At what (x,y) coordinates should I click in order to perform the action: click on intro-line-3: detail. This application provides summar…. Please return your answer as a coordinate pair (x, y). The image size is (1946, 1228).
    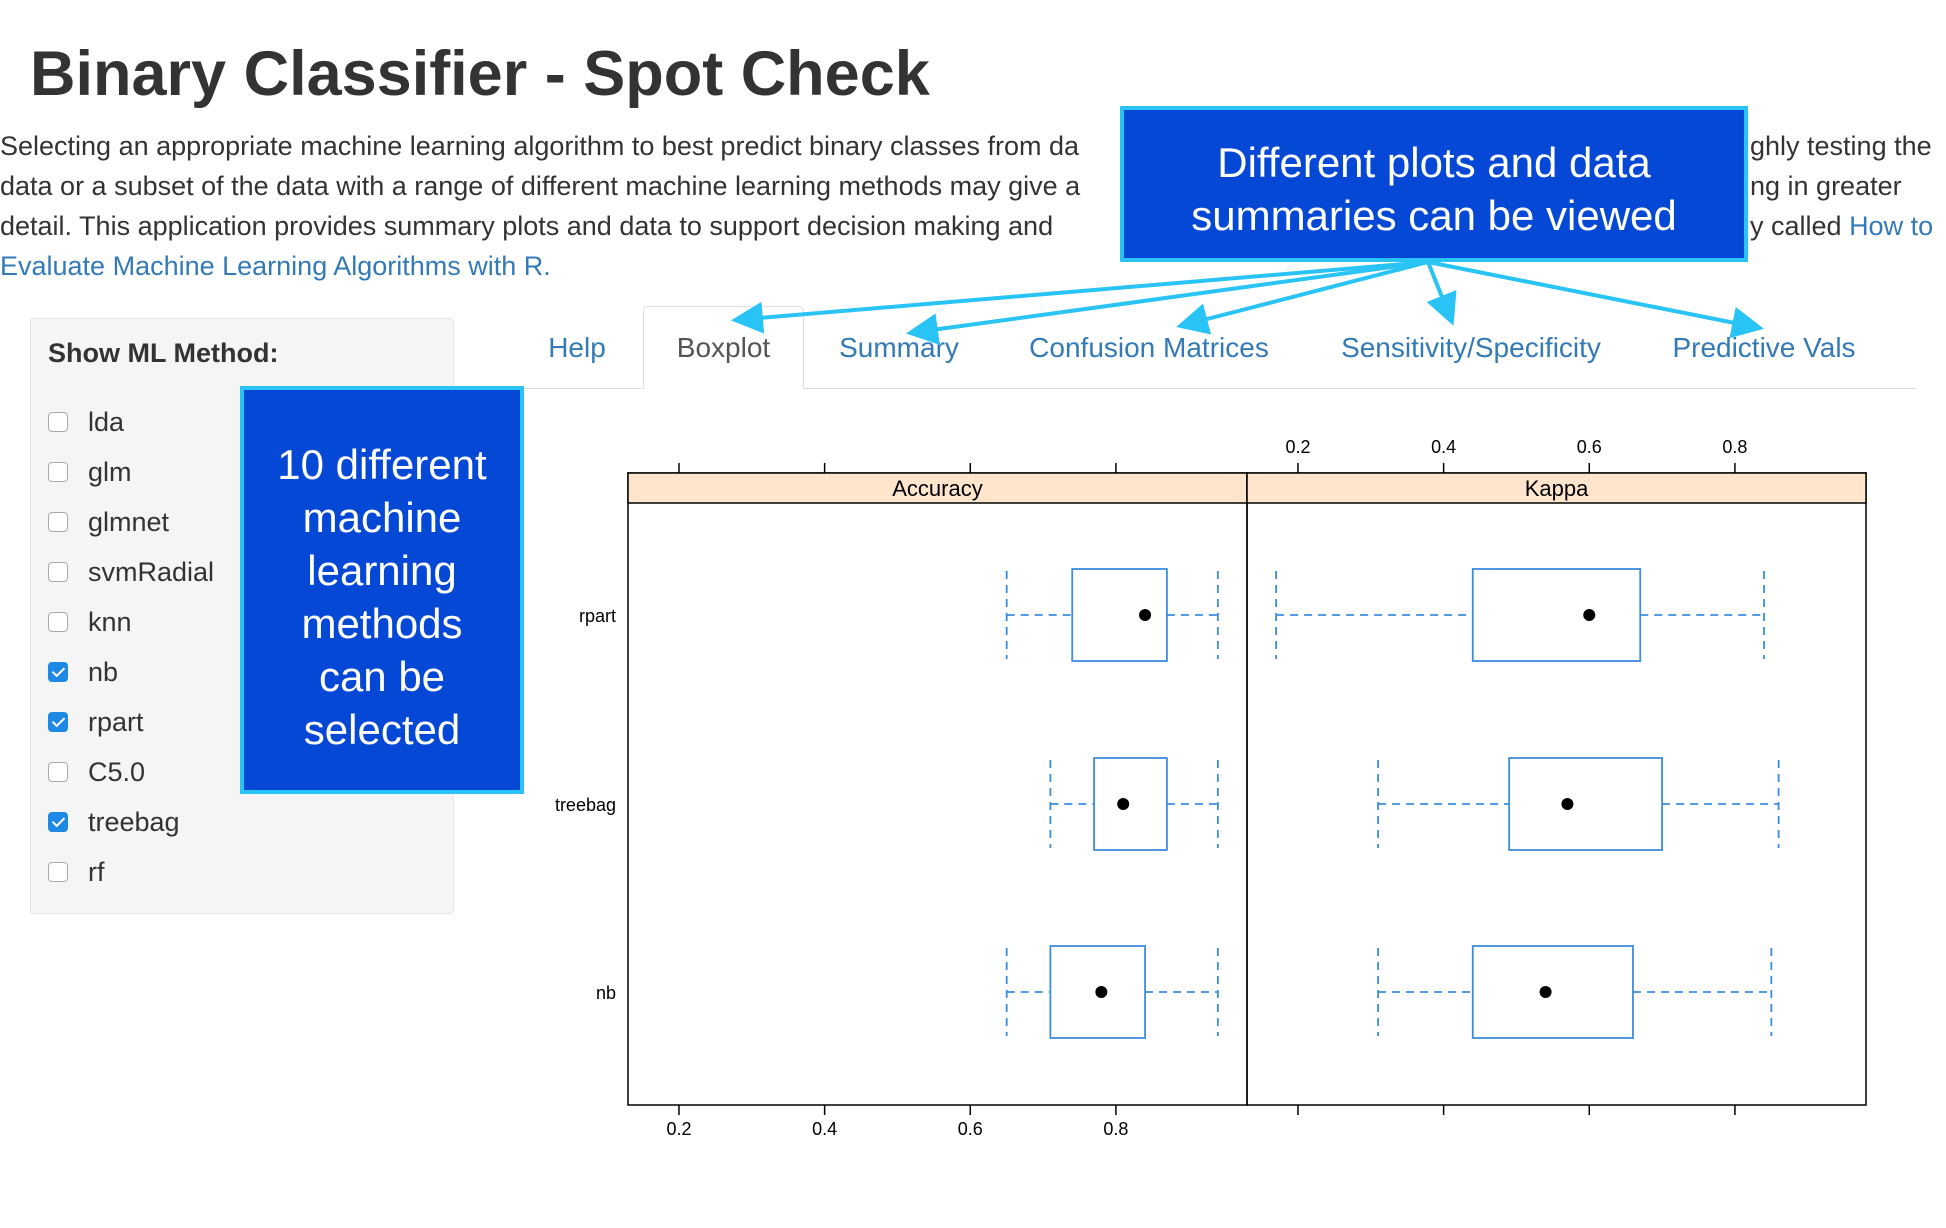
    Looking at the image, I should click on (967, 226).